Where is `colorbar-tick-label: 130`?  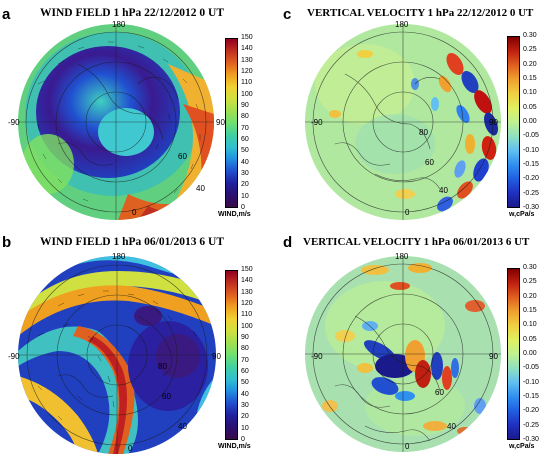 colorbar-tick-label: 130 is located at coordinates (247, 60).